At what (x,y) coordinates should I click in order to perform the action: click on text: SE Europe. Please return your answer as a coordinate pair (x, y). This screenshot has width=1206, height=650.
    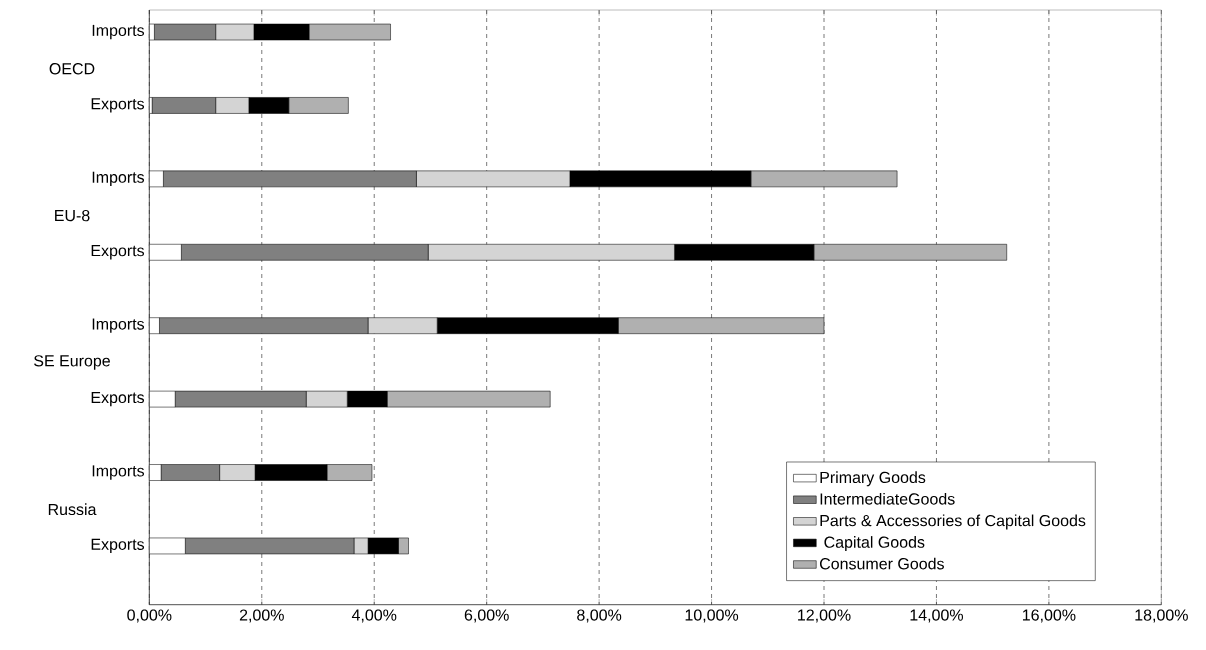
    Looking at the image, I should click on (72, 362).